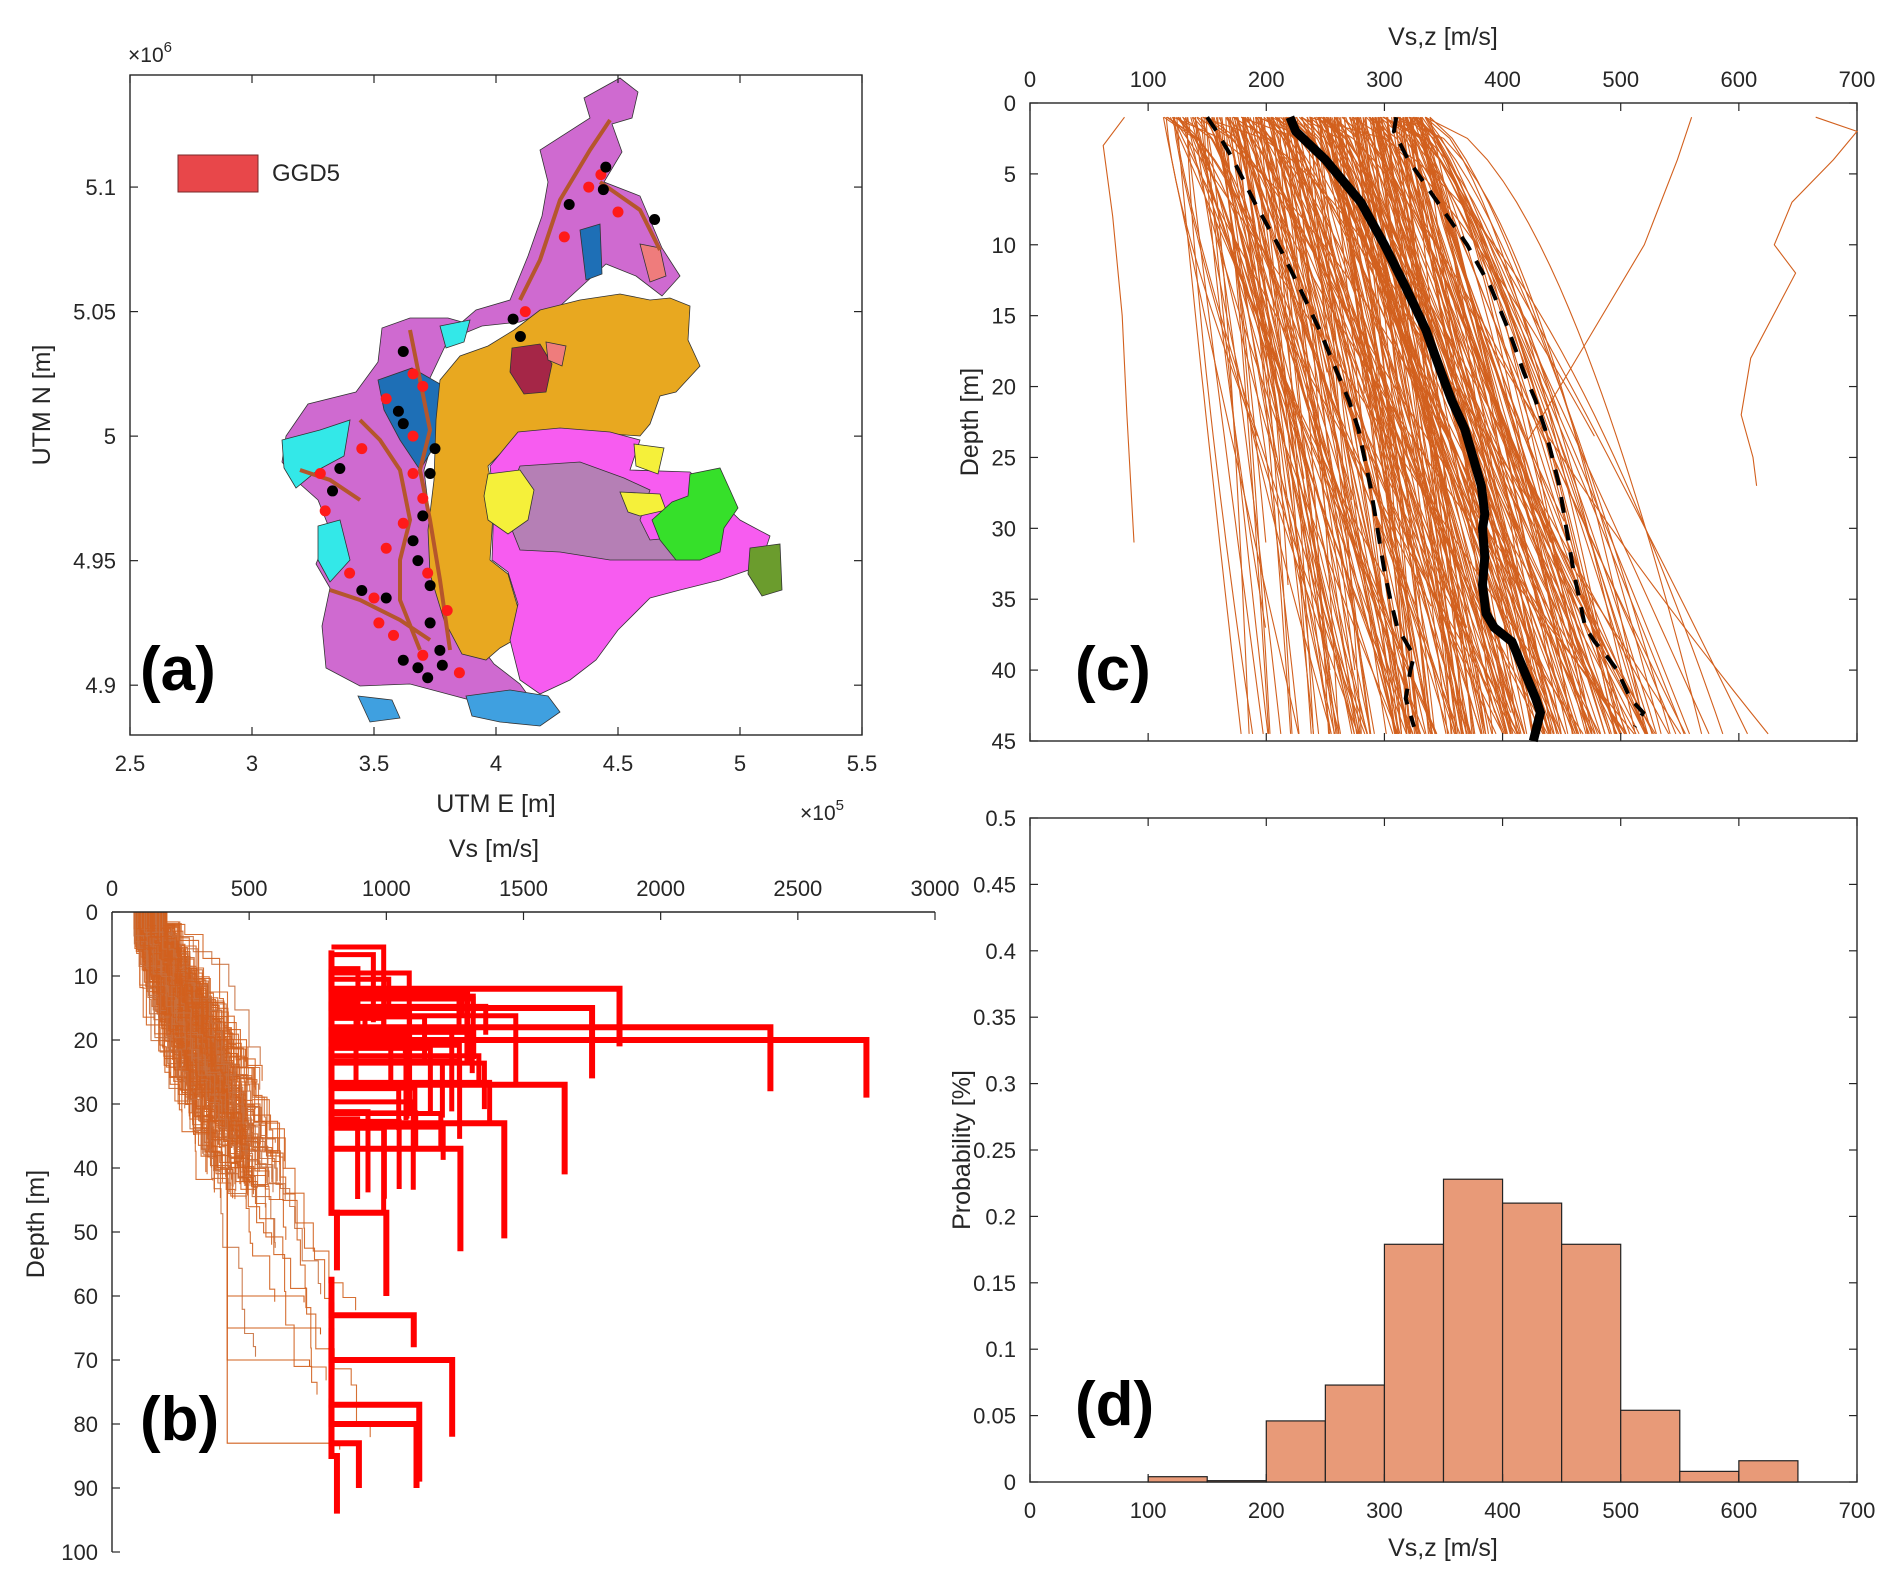  What do you see at coordinates (1502, 1510) in the screenshot?
I see `d-xtick-label: 400` at bounding box center [1502, 1510].